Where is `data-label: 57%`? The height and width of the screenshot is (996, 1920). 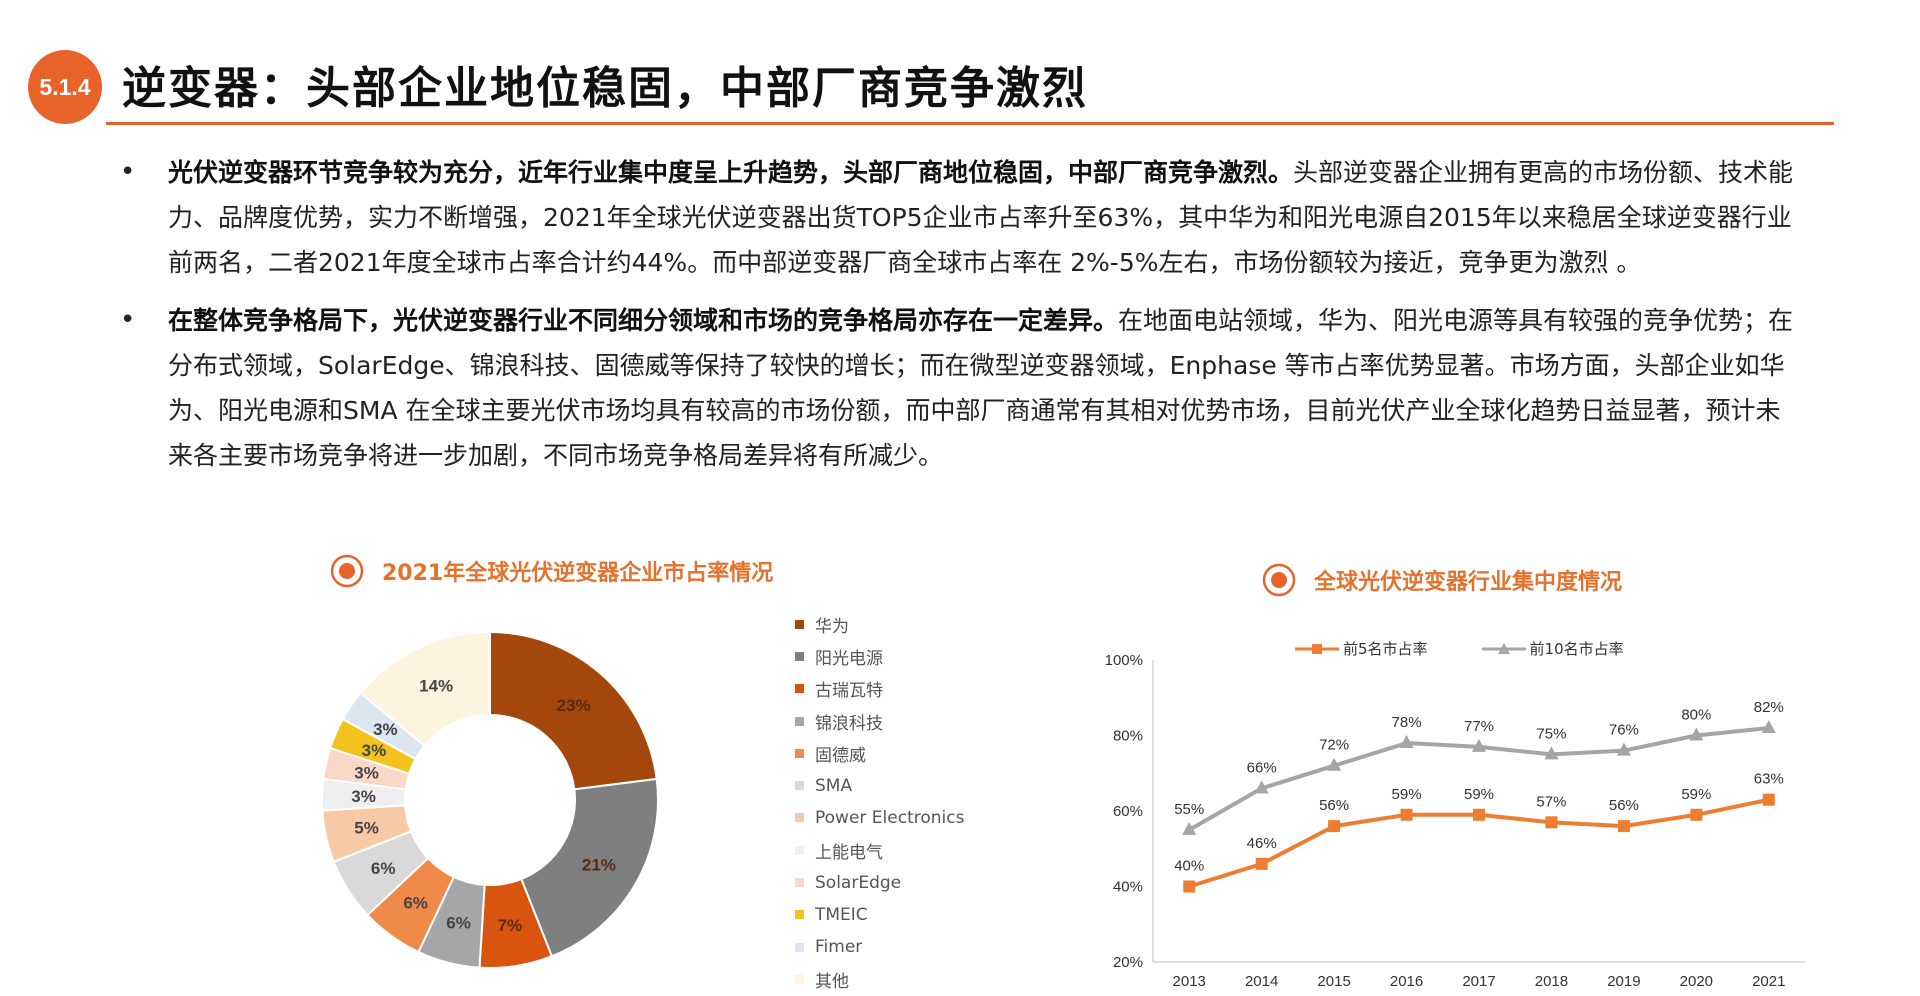
data-label: 57% is located at coordinates (1551, 801).